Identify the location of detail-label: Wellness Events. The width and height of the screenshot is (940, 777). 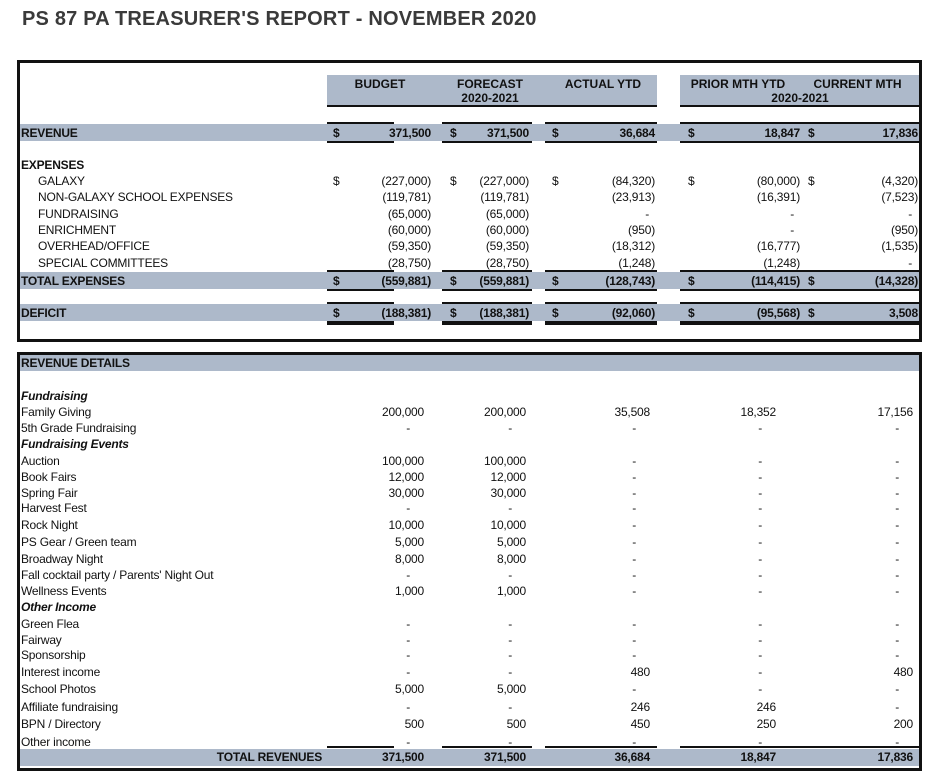
(64, 591).